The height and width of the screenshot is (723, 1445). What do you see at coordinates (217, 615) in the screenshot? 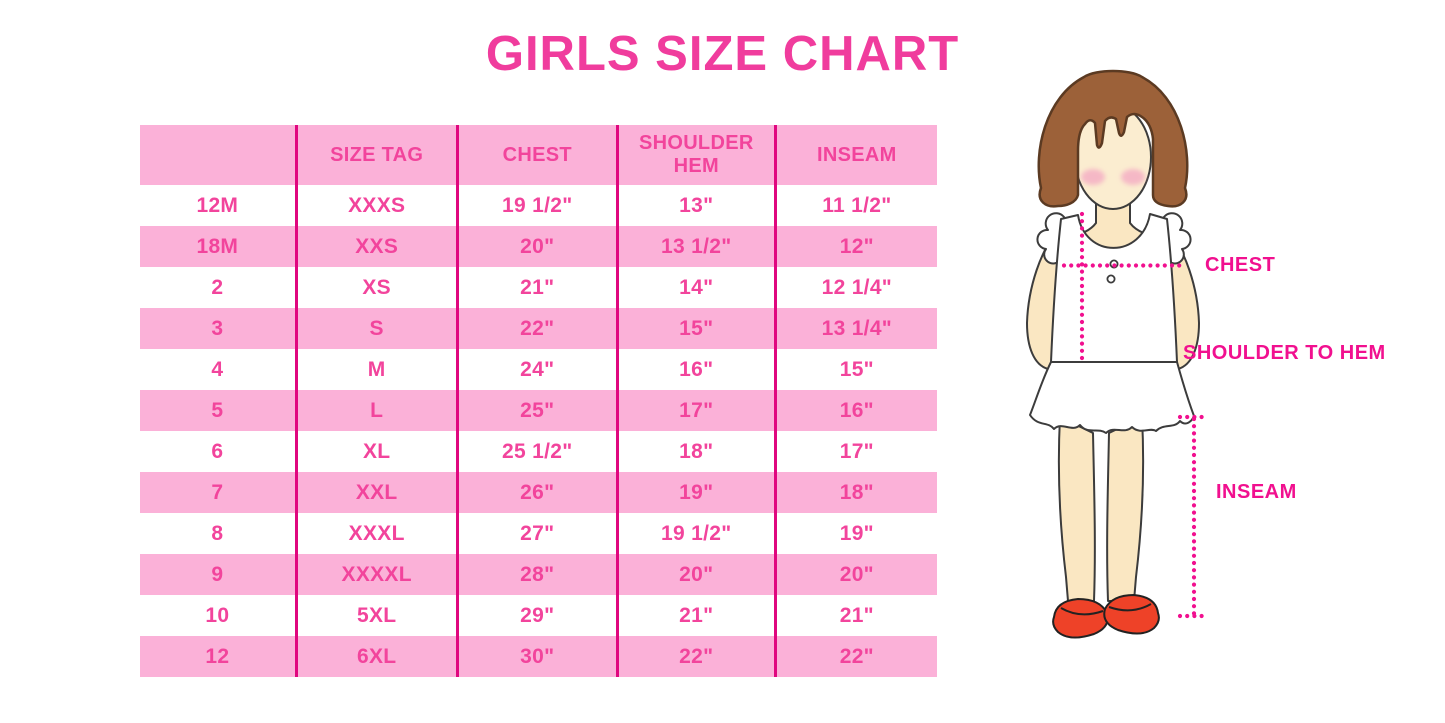
I see `table-cell: 10` at bounding box center [217, 615].